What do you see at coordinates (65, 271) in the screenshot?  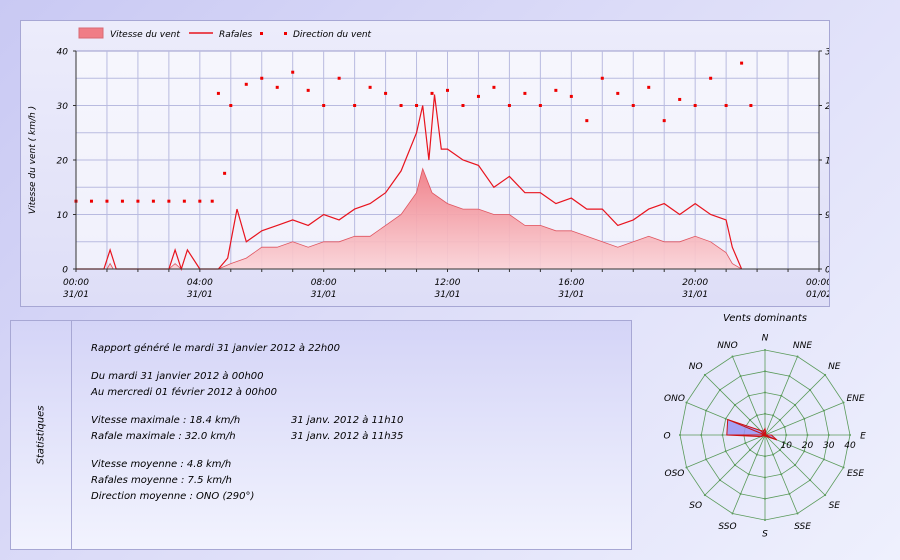 I see `y-left-tick-label: 0` at bounding box center [65, 271].